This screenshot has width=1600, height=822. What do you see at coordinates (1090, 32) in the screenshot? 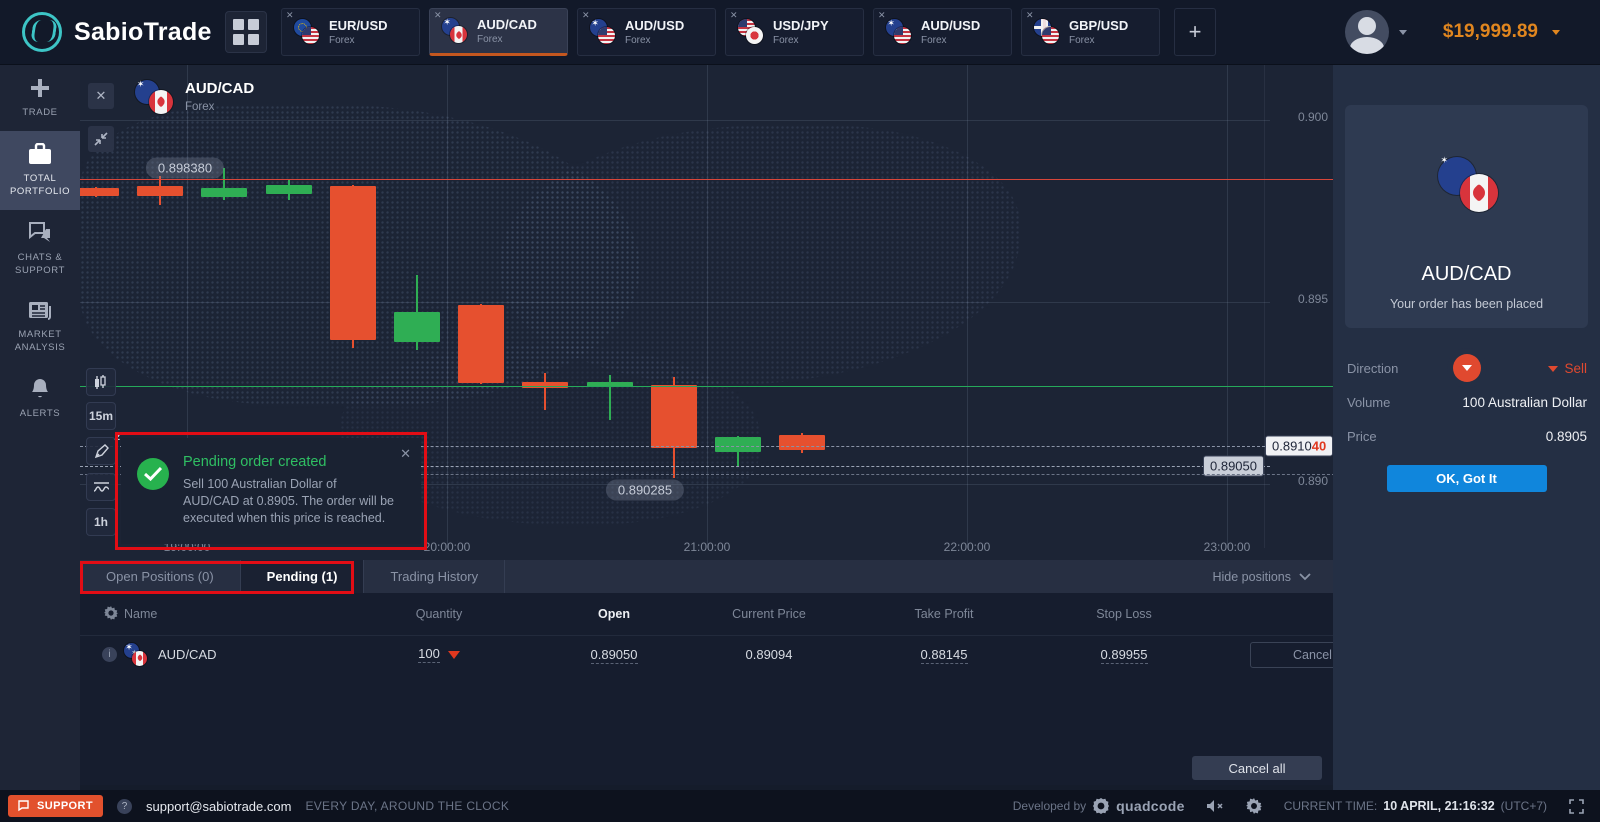
I see `instrument-tab-gbp-usd: ✕ GBP/USD Forex` at bounding box center [1090, 32].